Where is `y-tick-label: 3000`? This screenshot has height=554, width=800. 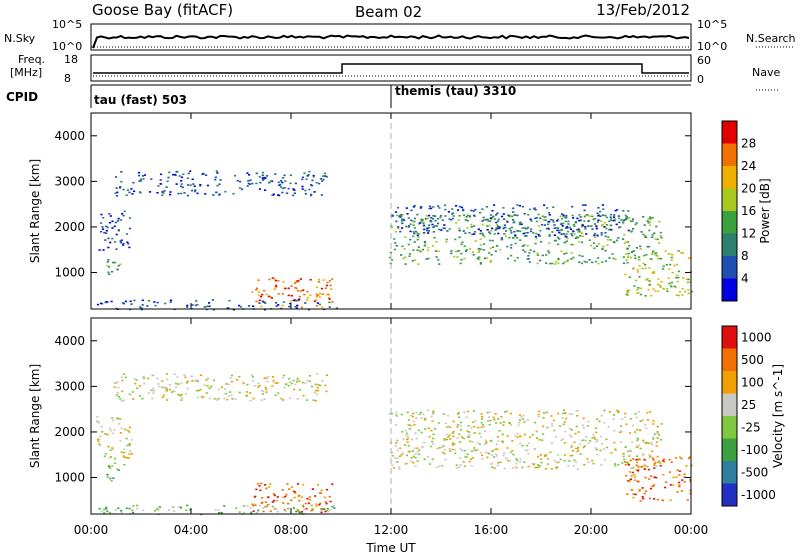 y-tick-label: 3000 is located at coordinates (69, 386).